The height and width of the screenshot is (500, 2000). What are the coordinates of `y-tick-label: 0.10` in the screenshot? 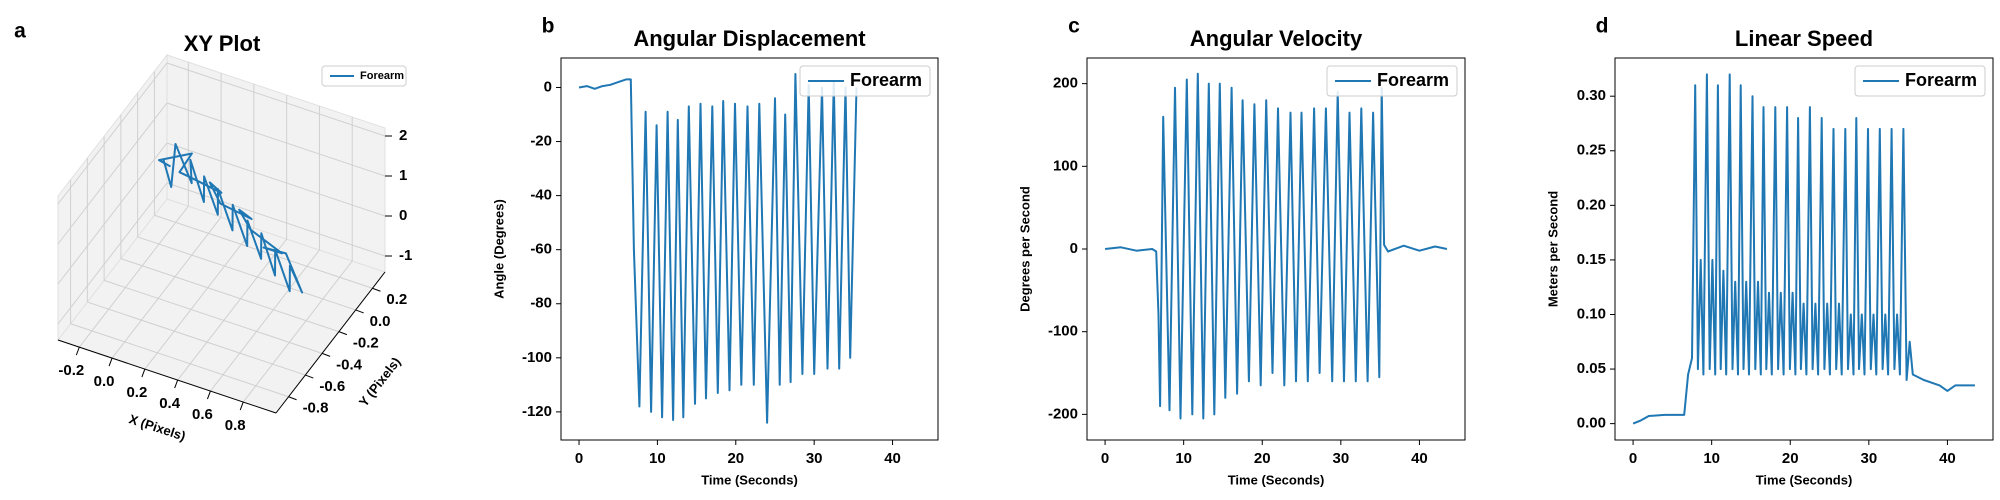 It's located at (1591, 313).